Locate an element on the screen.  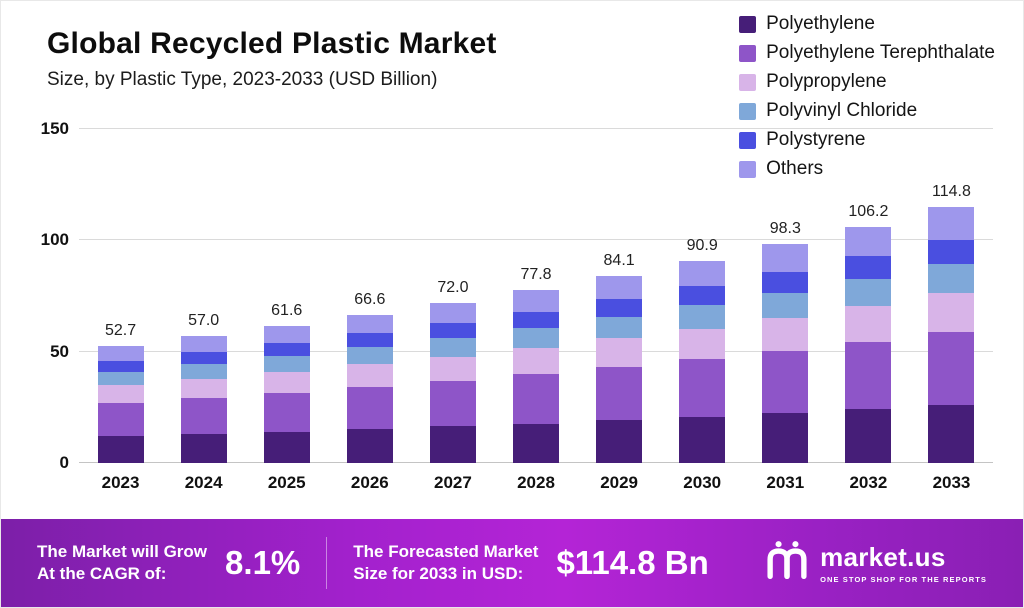
bar-segment-2028-polypropylene is located at coordinates (536, 361).